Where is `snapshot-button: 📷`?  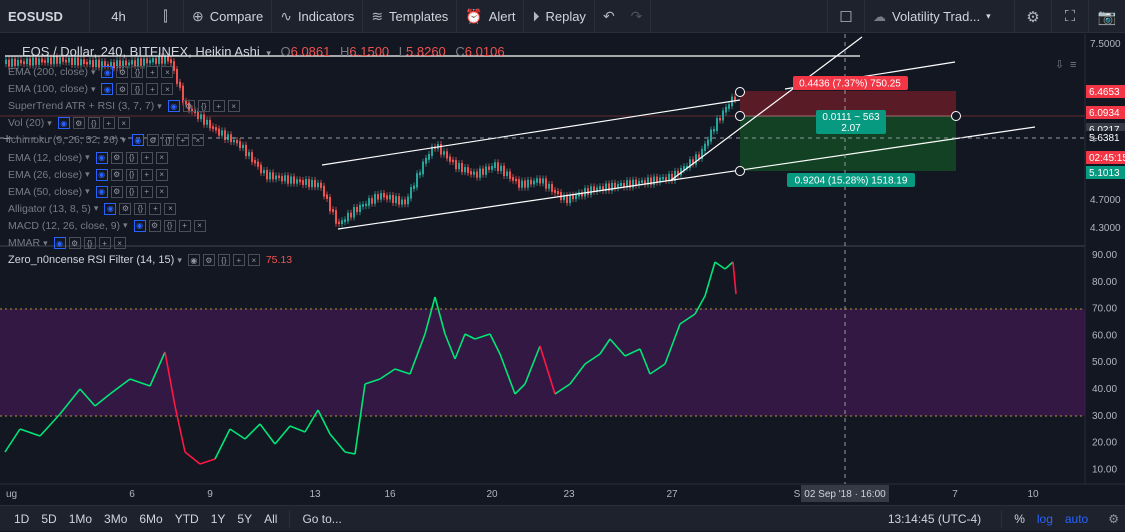
snapshot-button: 📷 is located at coordinates (1106, 16).